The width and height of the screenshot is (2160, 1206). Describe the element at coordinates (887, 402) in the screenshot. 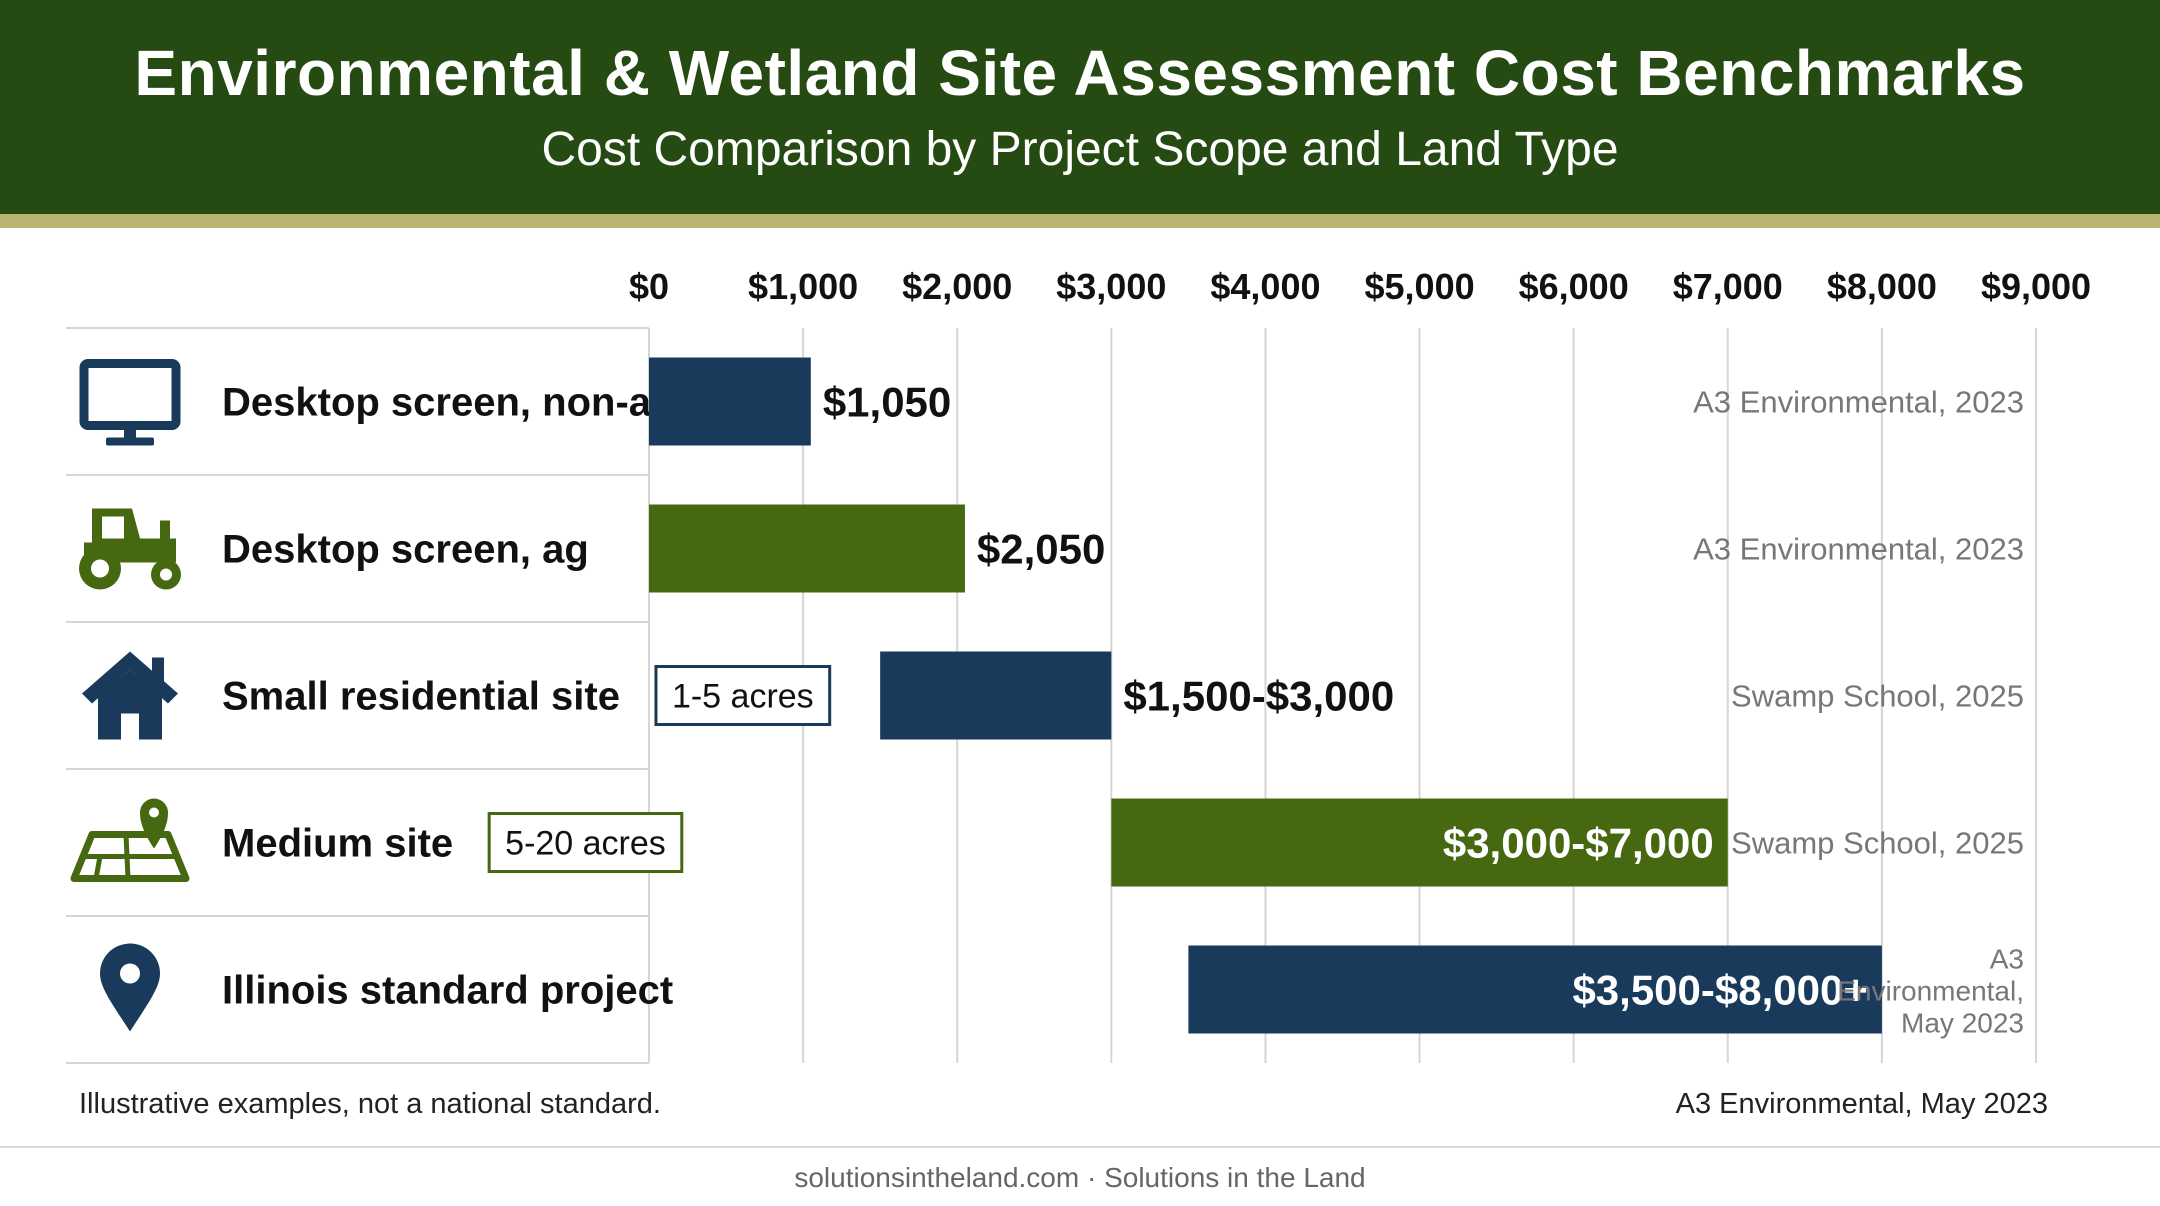

I see `value-label: $1,050` at that location.